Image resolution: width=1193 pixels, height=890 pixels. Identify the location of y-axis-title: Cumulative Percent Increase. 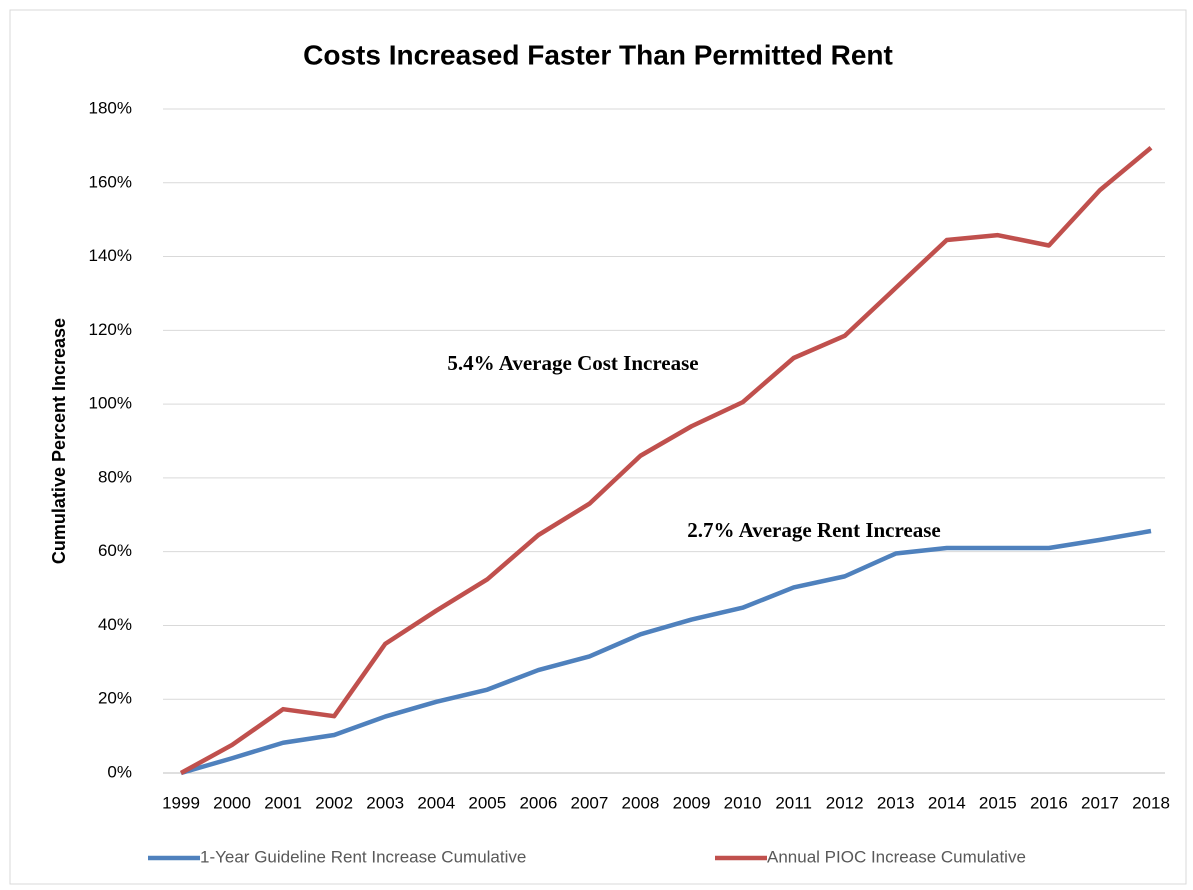
(59, 441).